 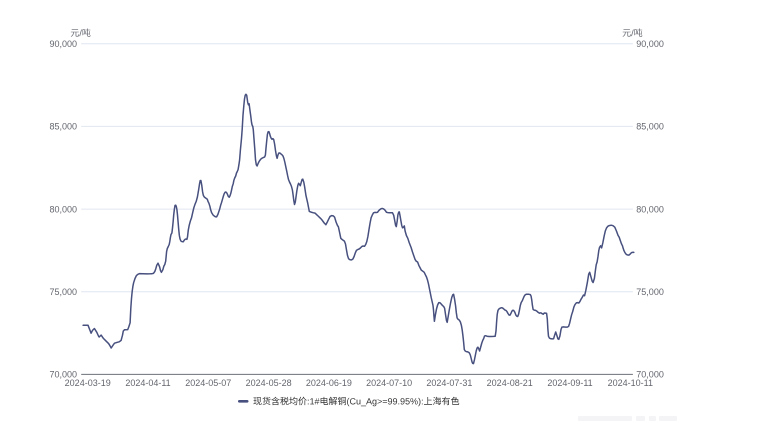 I want to click on svg-text: 2024-07-31, so click(x=449, y=383).